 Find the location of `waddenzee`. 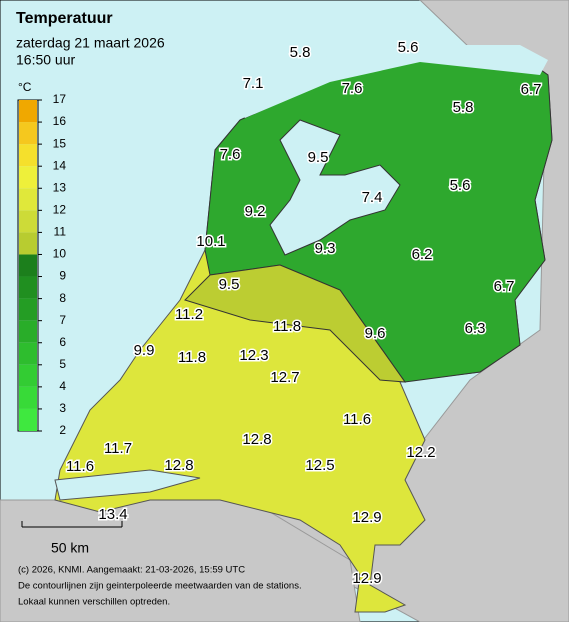

waddenzee is located at coordinates (386, 81).